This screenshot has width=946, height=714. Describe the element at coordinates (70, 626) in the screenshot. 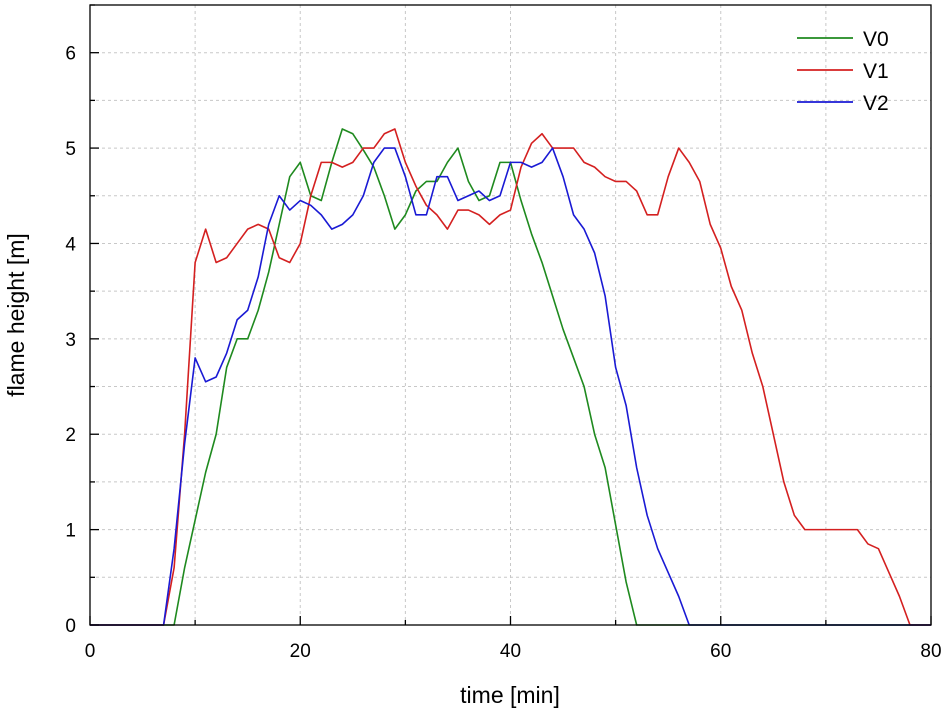

I see `y-tick-label: 0` at that location.